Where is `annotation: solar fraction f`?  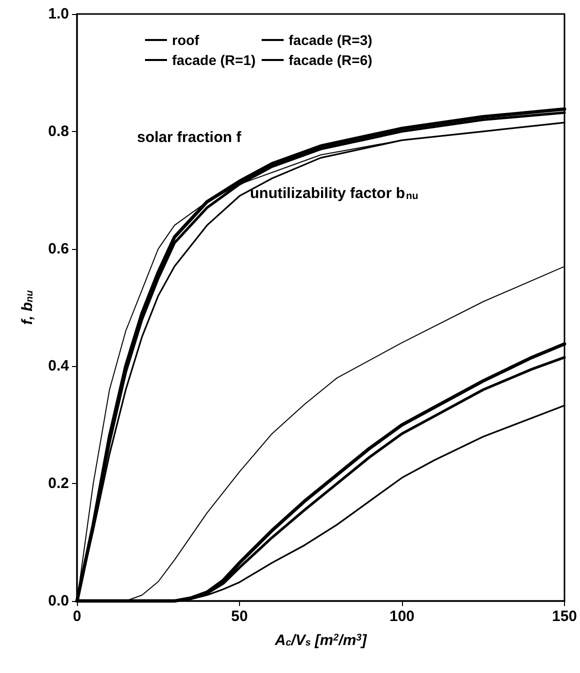 annotation: solar fraction f is located at coordinates (189, 137).